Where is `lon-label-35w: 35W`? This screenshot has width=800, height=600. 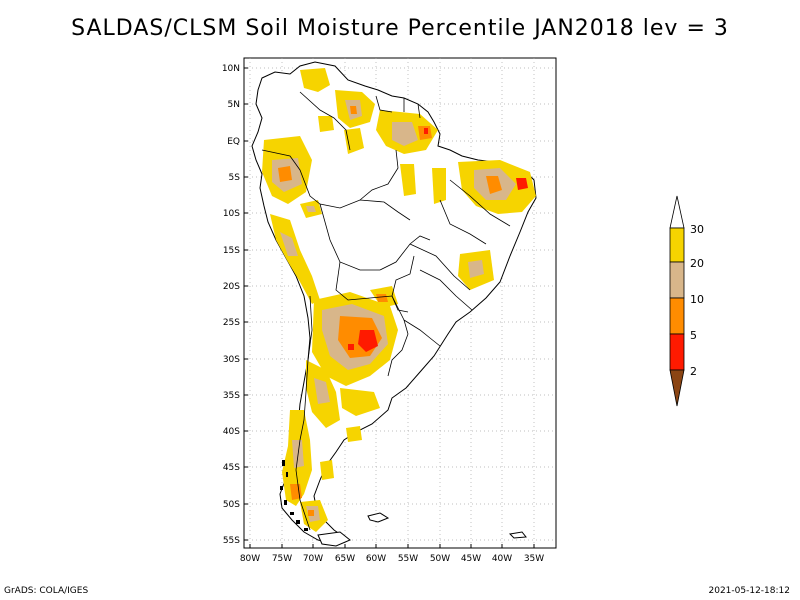
lon-label-35w: 35W is located at coordinates (534, 559).